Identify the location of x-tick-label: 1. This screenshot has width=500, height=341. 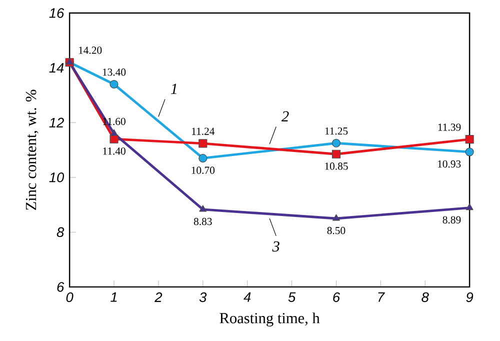
(113, 297).